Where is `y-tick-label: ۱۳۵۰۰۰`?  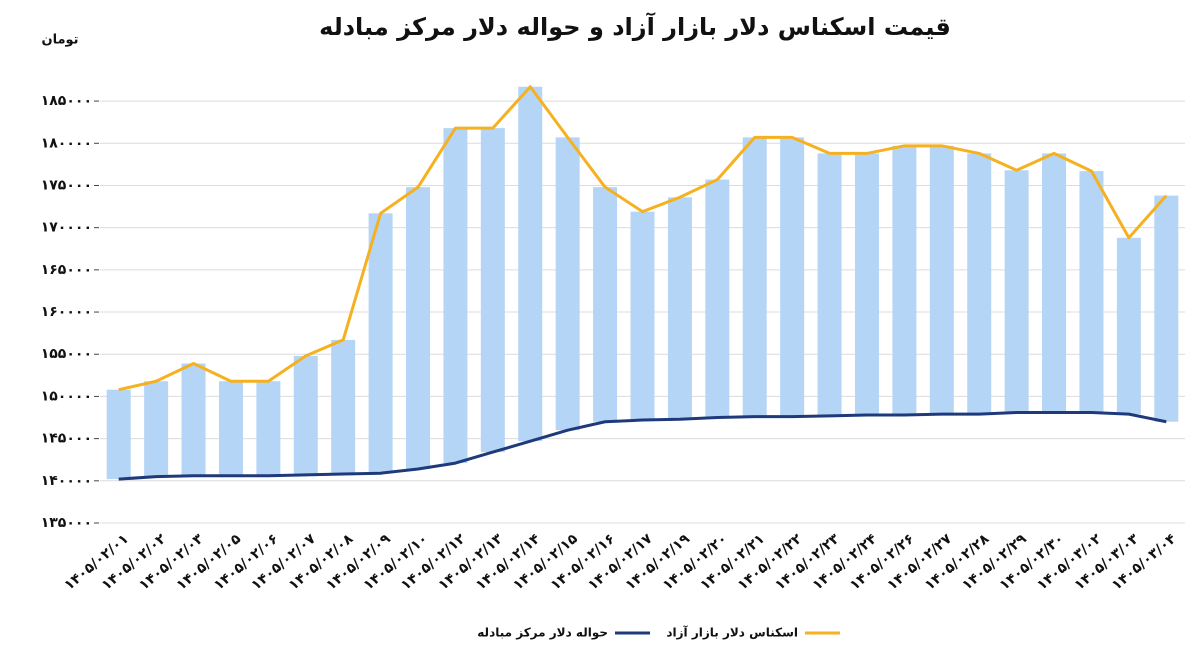
y-tick-label: ۱۳۵۰۰۰ is located at coordinates (66, 523).